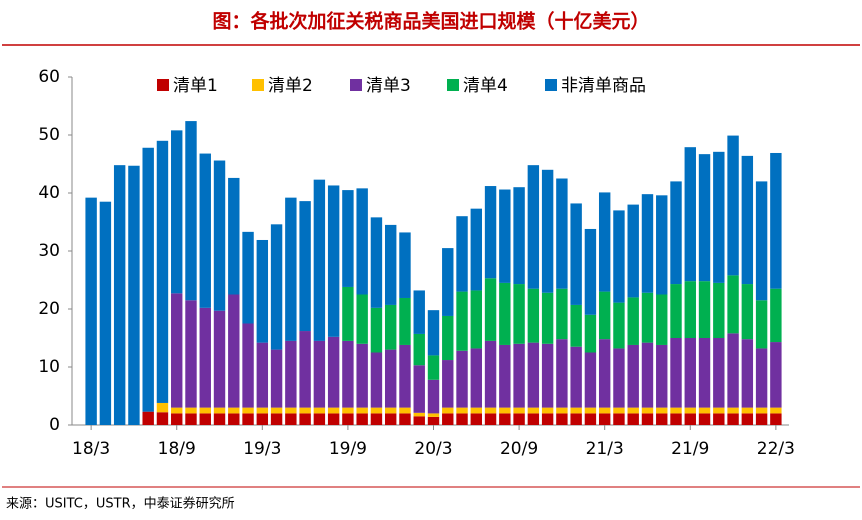  Describe the element at coordinates (177, 449) in the screenshot. I see `x-tick-label: 18/9` at that location.